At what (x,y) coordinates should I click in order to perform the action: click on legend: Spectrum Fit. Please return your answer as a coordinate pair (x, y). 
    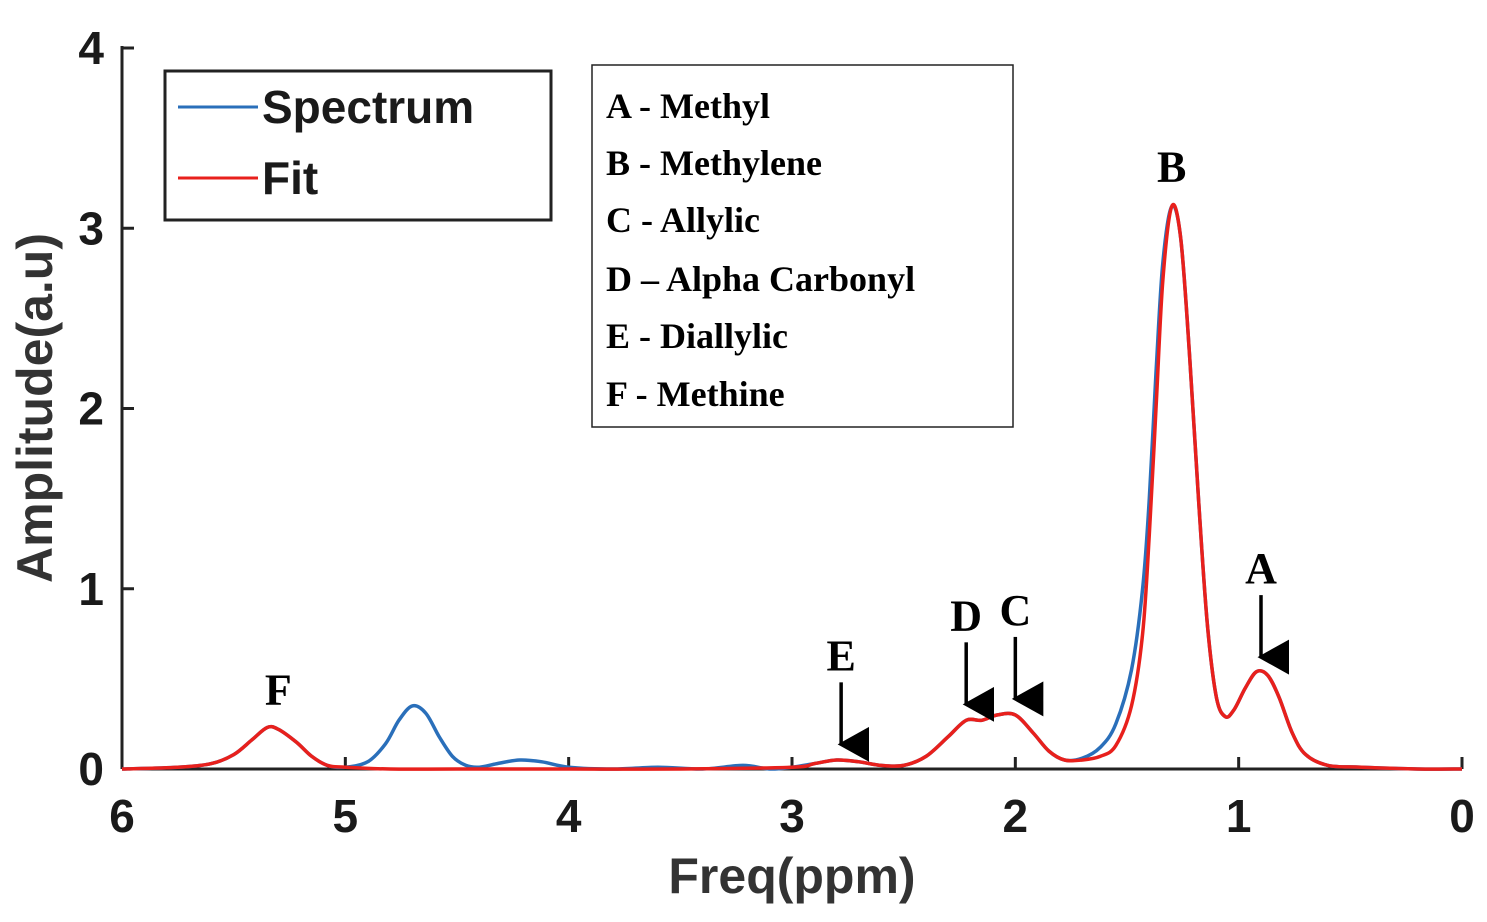
    Looking at the image, I should click on (358, 145).